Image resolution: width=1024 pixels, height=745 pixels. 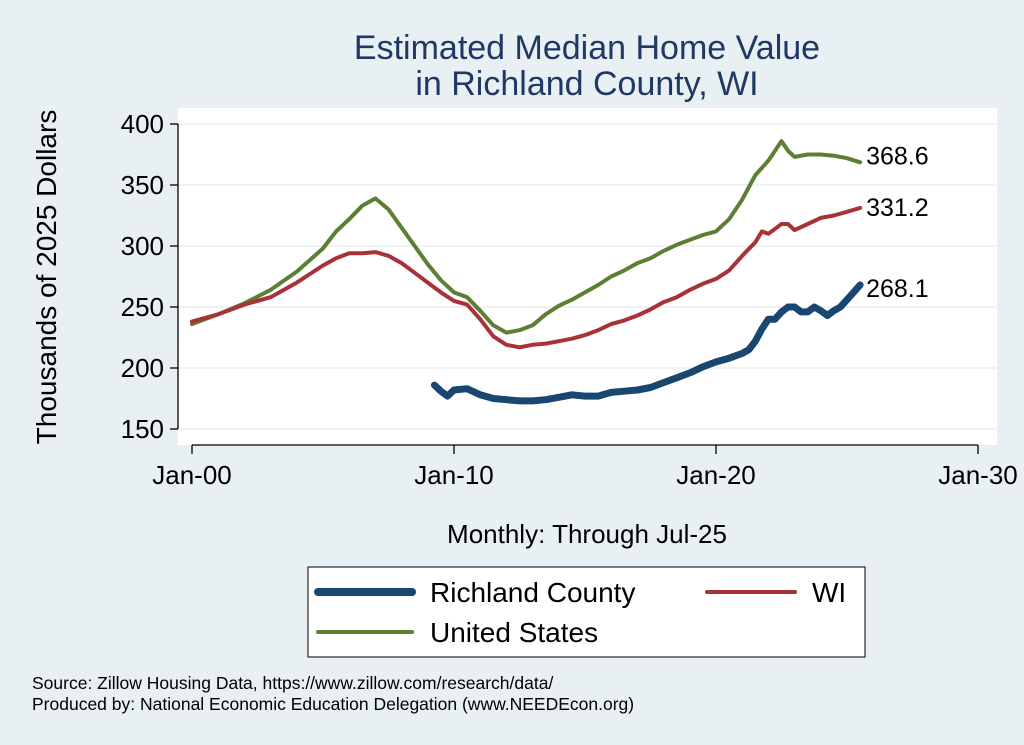 What do you see at coordinates (647, 343) in the screenshot?
I see `series-line-richland-county` at bounding box center [647, 343].